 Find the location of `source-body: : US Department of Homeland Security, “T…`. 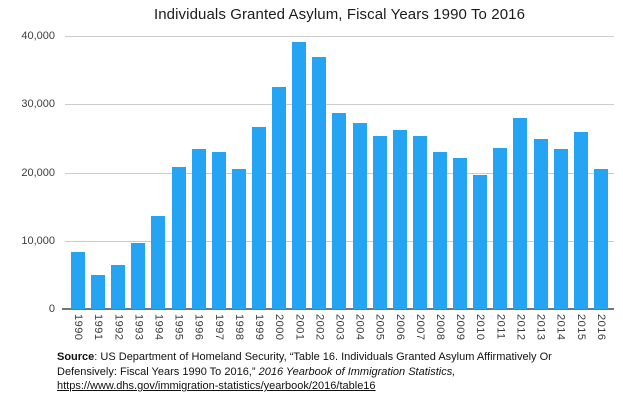

source-body: : US Department of Homeland Security, “T… is located at coordinates (304, 364).